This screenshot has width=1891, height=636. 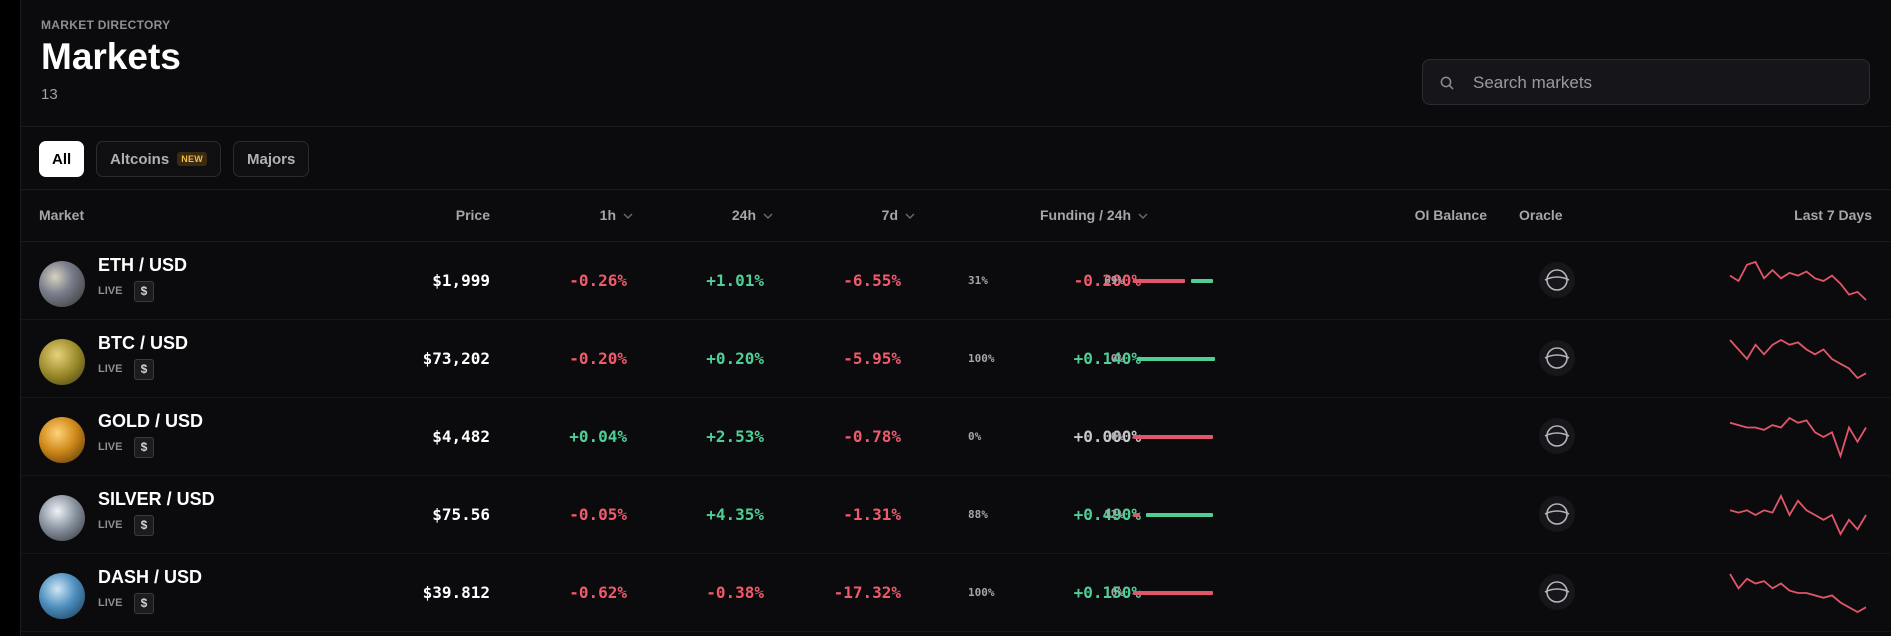 What do you see at coordinates (735, 592) in the screenshot?
I see `change-24h: -0.38%` at bounding box center [735, 592].